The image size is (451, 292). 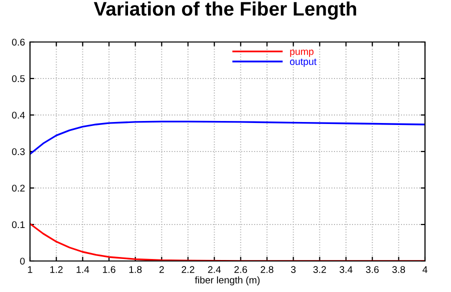 I want to click on x-tick-label: 3.2, so click(x=319, y=269).